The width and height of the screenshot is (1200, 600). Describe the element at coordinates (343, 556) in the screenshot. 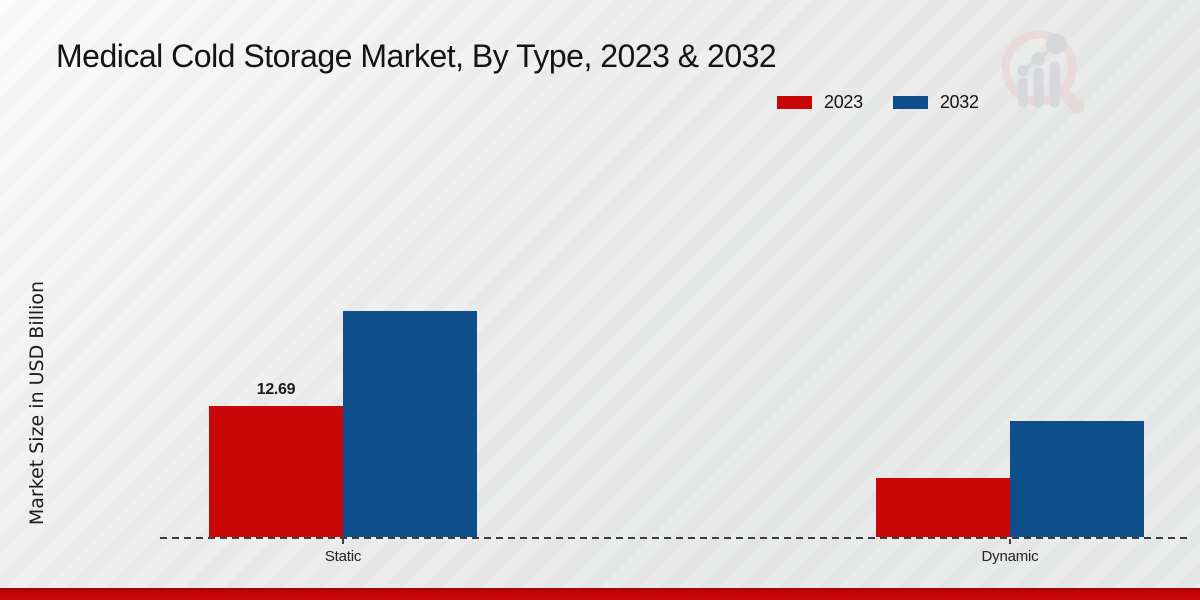

I see `x-category-label-static: Static` at that location.